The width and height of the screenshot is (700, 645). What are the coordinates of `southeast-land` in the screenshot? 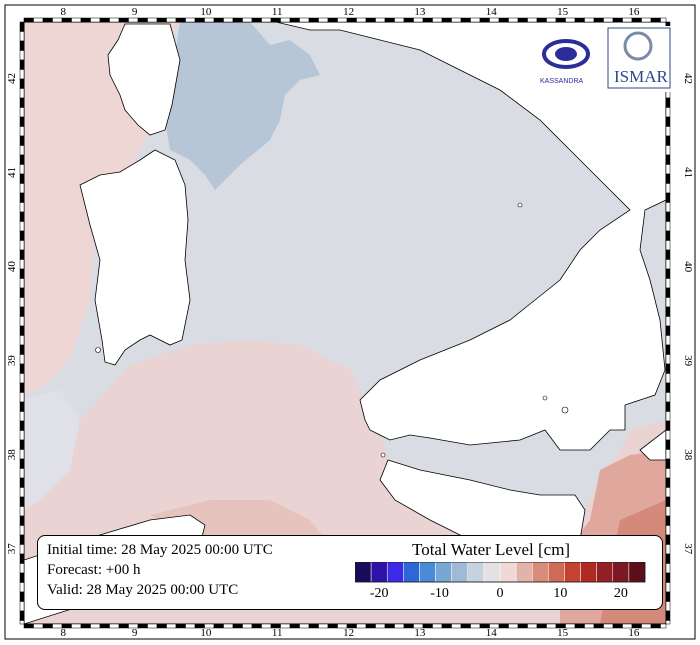 It's located at (652, 445).